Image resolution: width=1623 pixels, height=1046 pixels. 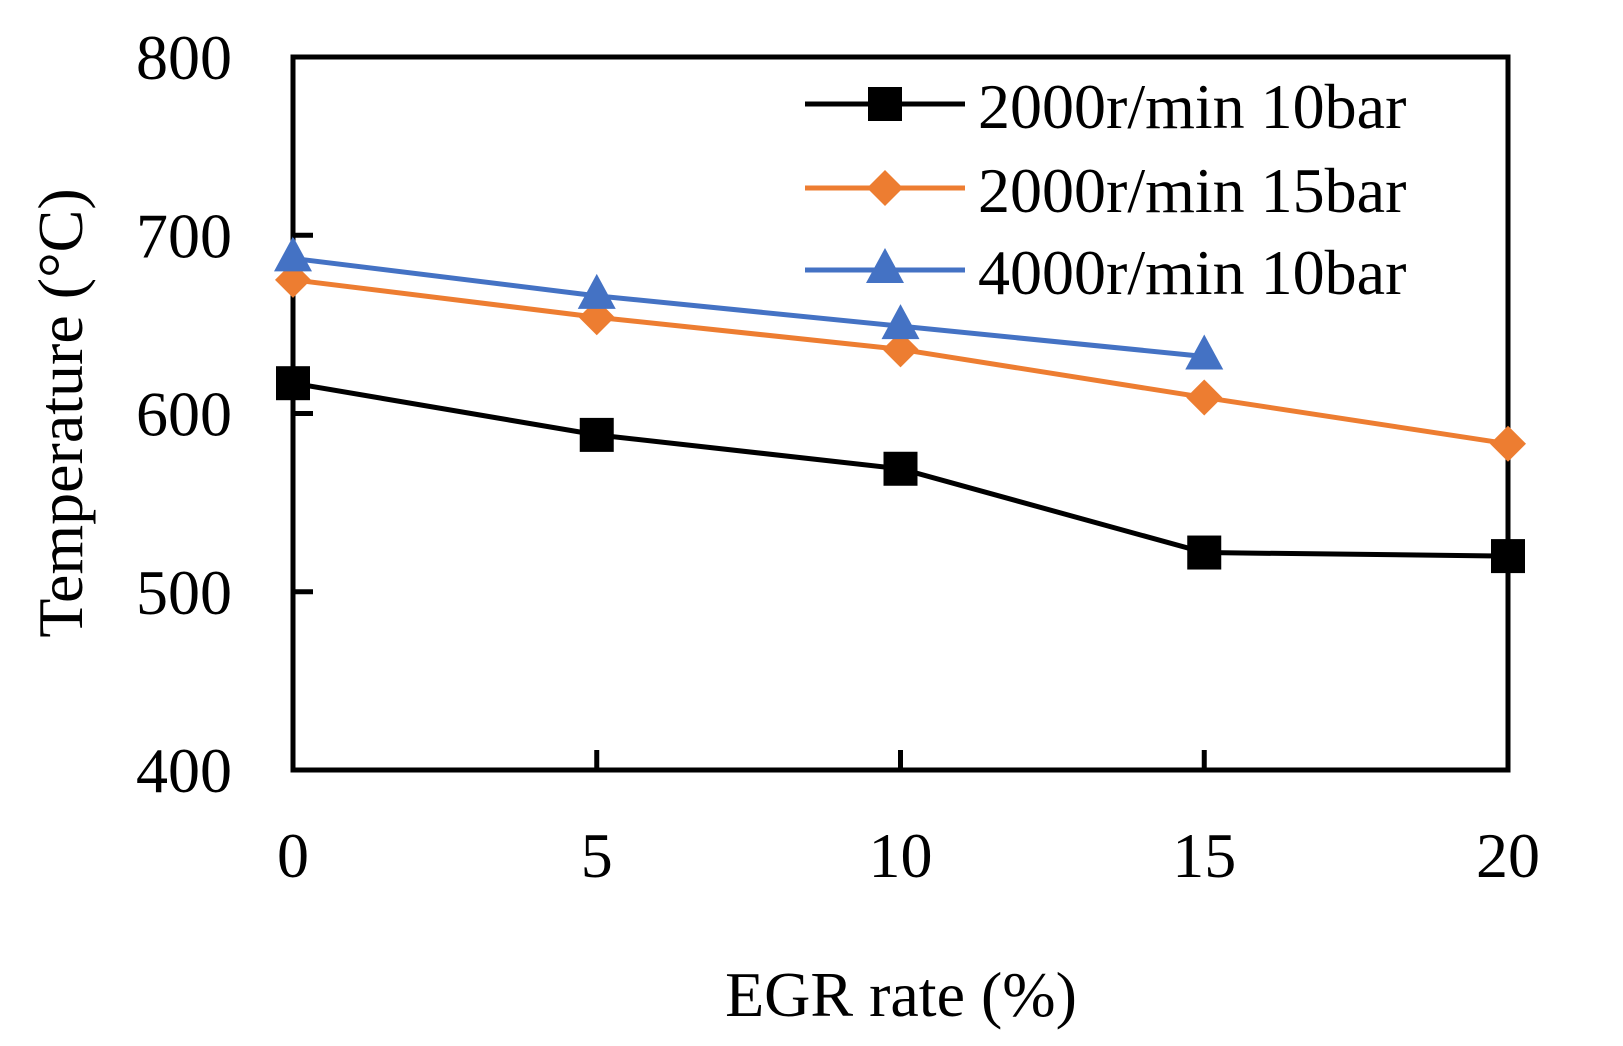 What do you see at coordinates (1192, 190) in the screenshot?
I see `legend-label: 2000r/min 15bar` at bounding box center [1192, 190].